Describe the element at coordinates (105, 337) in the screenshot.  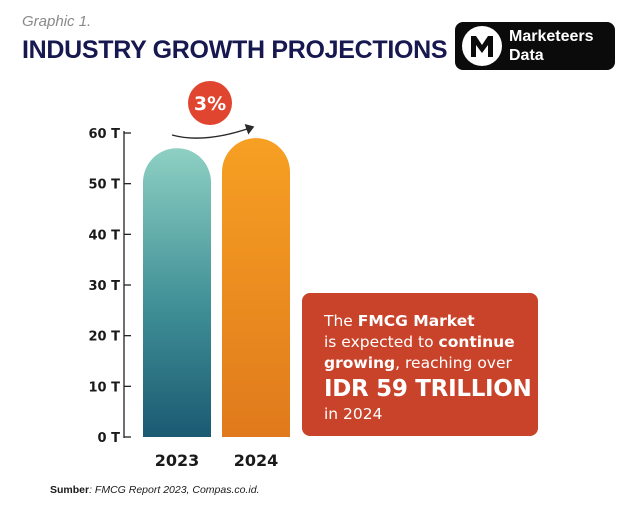
I see `y-tick-label: 20 T` at that location.